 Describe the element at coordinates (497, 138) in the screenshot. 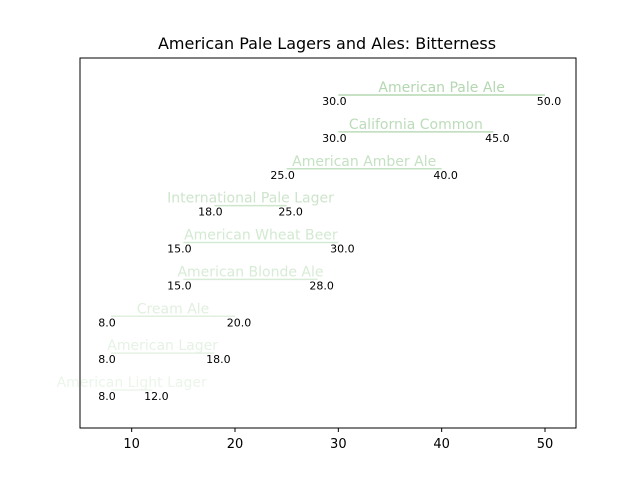

I see `max-value-label: 45.0` at that location.